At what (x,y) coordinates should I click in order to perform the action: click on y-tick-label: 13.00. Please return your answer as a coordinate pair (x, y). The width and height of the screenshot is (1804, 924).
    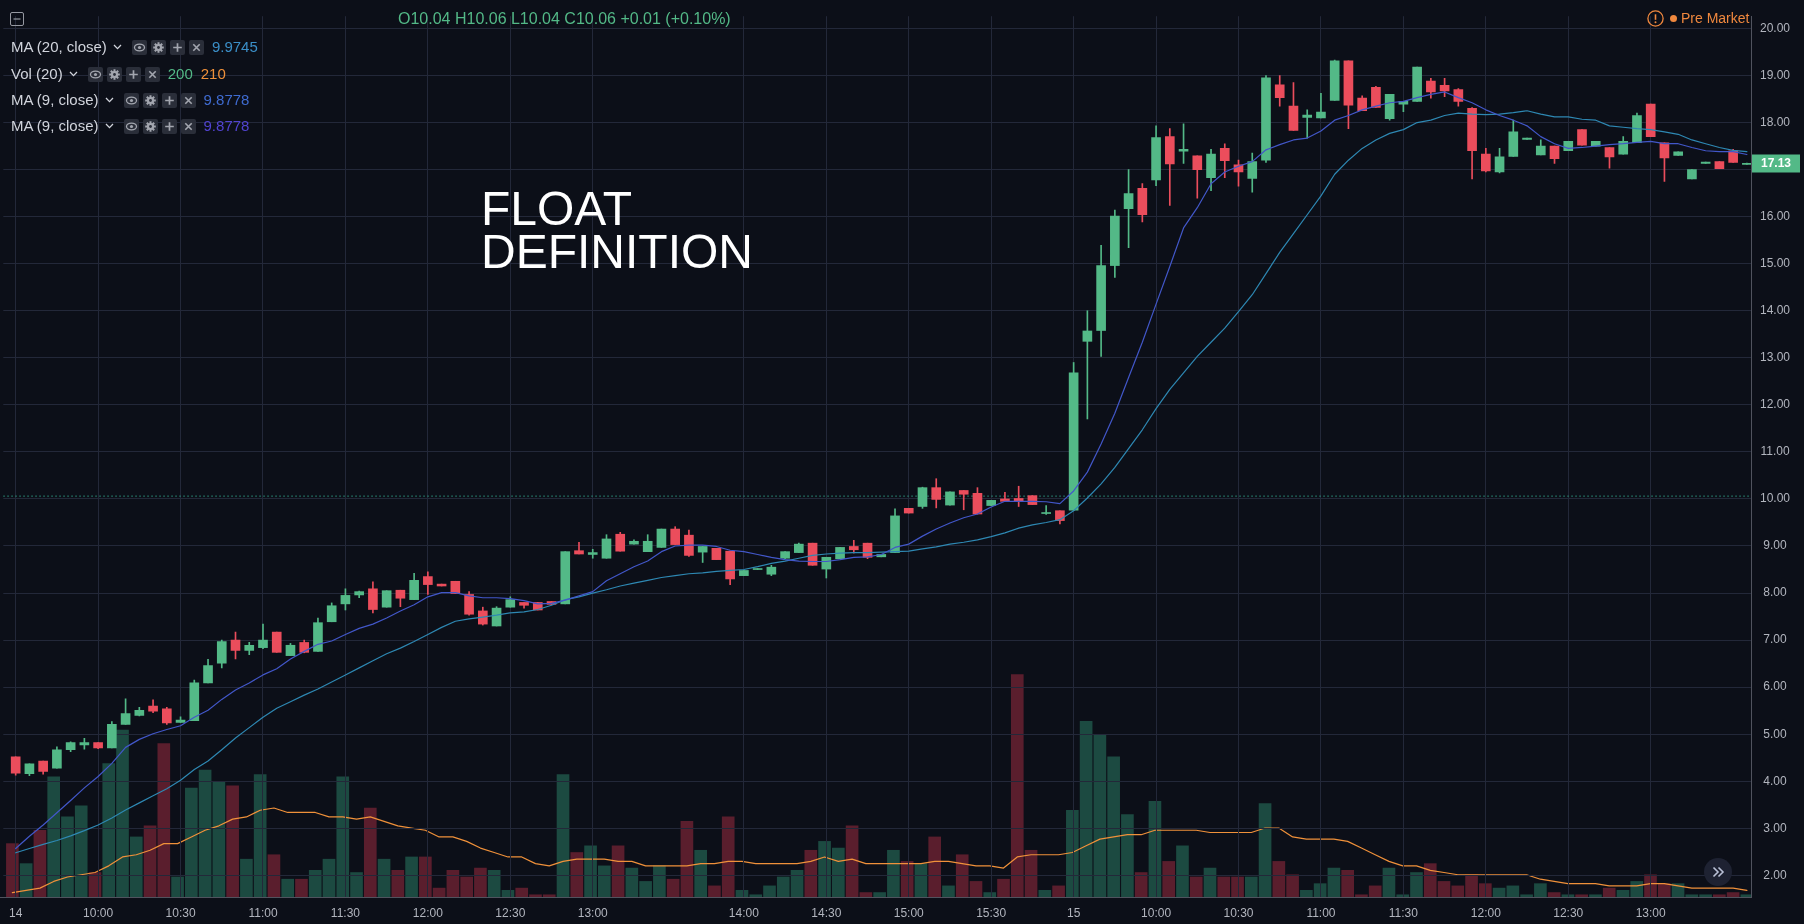
    Looking at the image, I should click on (1775, 357).